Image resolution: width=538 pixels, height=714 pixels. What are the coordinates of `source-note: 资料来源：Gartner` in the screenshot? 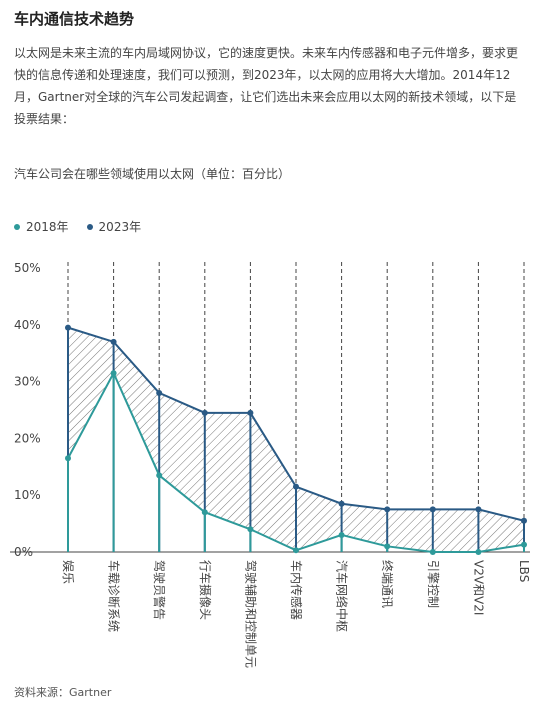 It's located at (63, 692).